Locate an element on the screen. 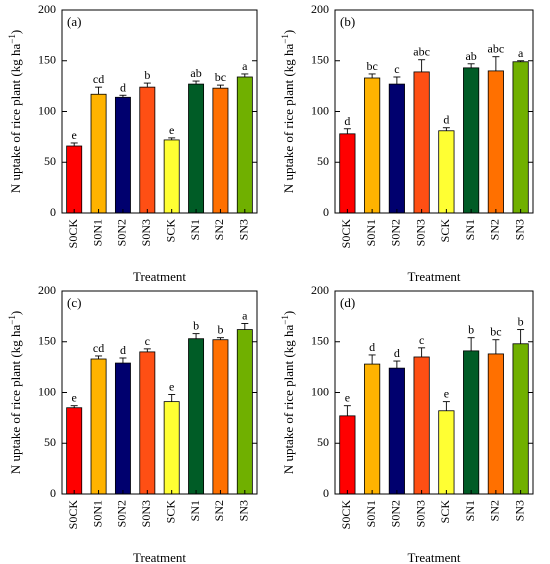 Image resolution: width=550 pixels, height=564 pixels. panel-label: (d) is located at coordinates (347, 302).